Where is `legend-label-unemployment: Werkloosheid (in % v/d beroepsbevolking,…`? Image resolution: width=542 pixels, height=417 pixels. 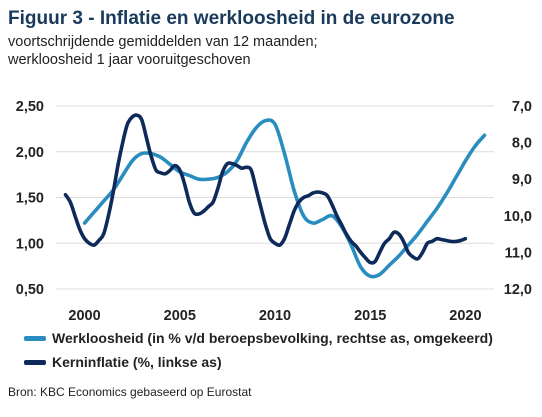 legend-label-unemployment: Werkloosheid (in % v/d beroepsbevolking,… is located at coordinates (272, 338).